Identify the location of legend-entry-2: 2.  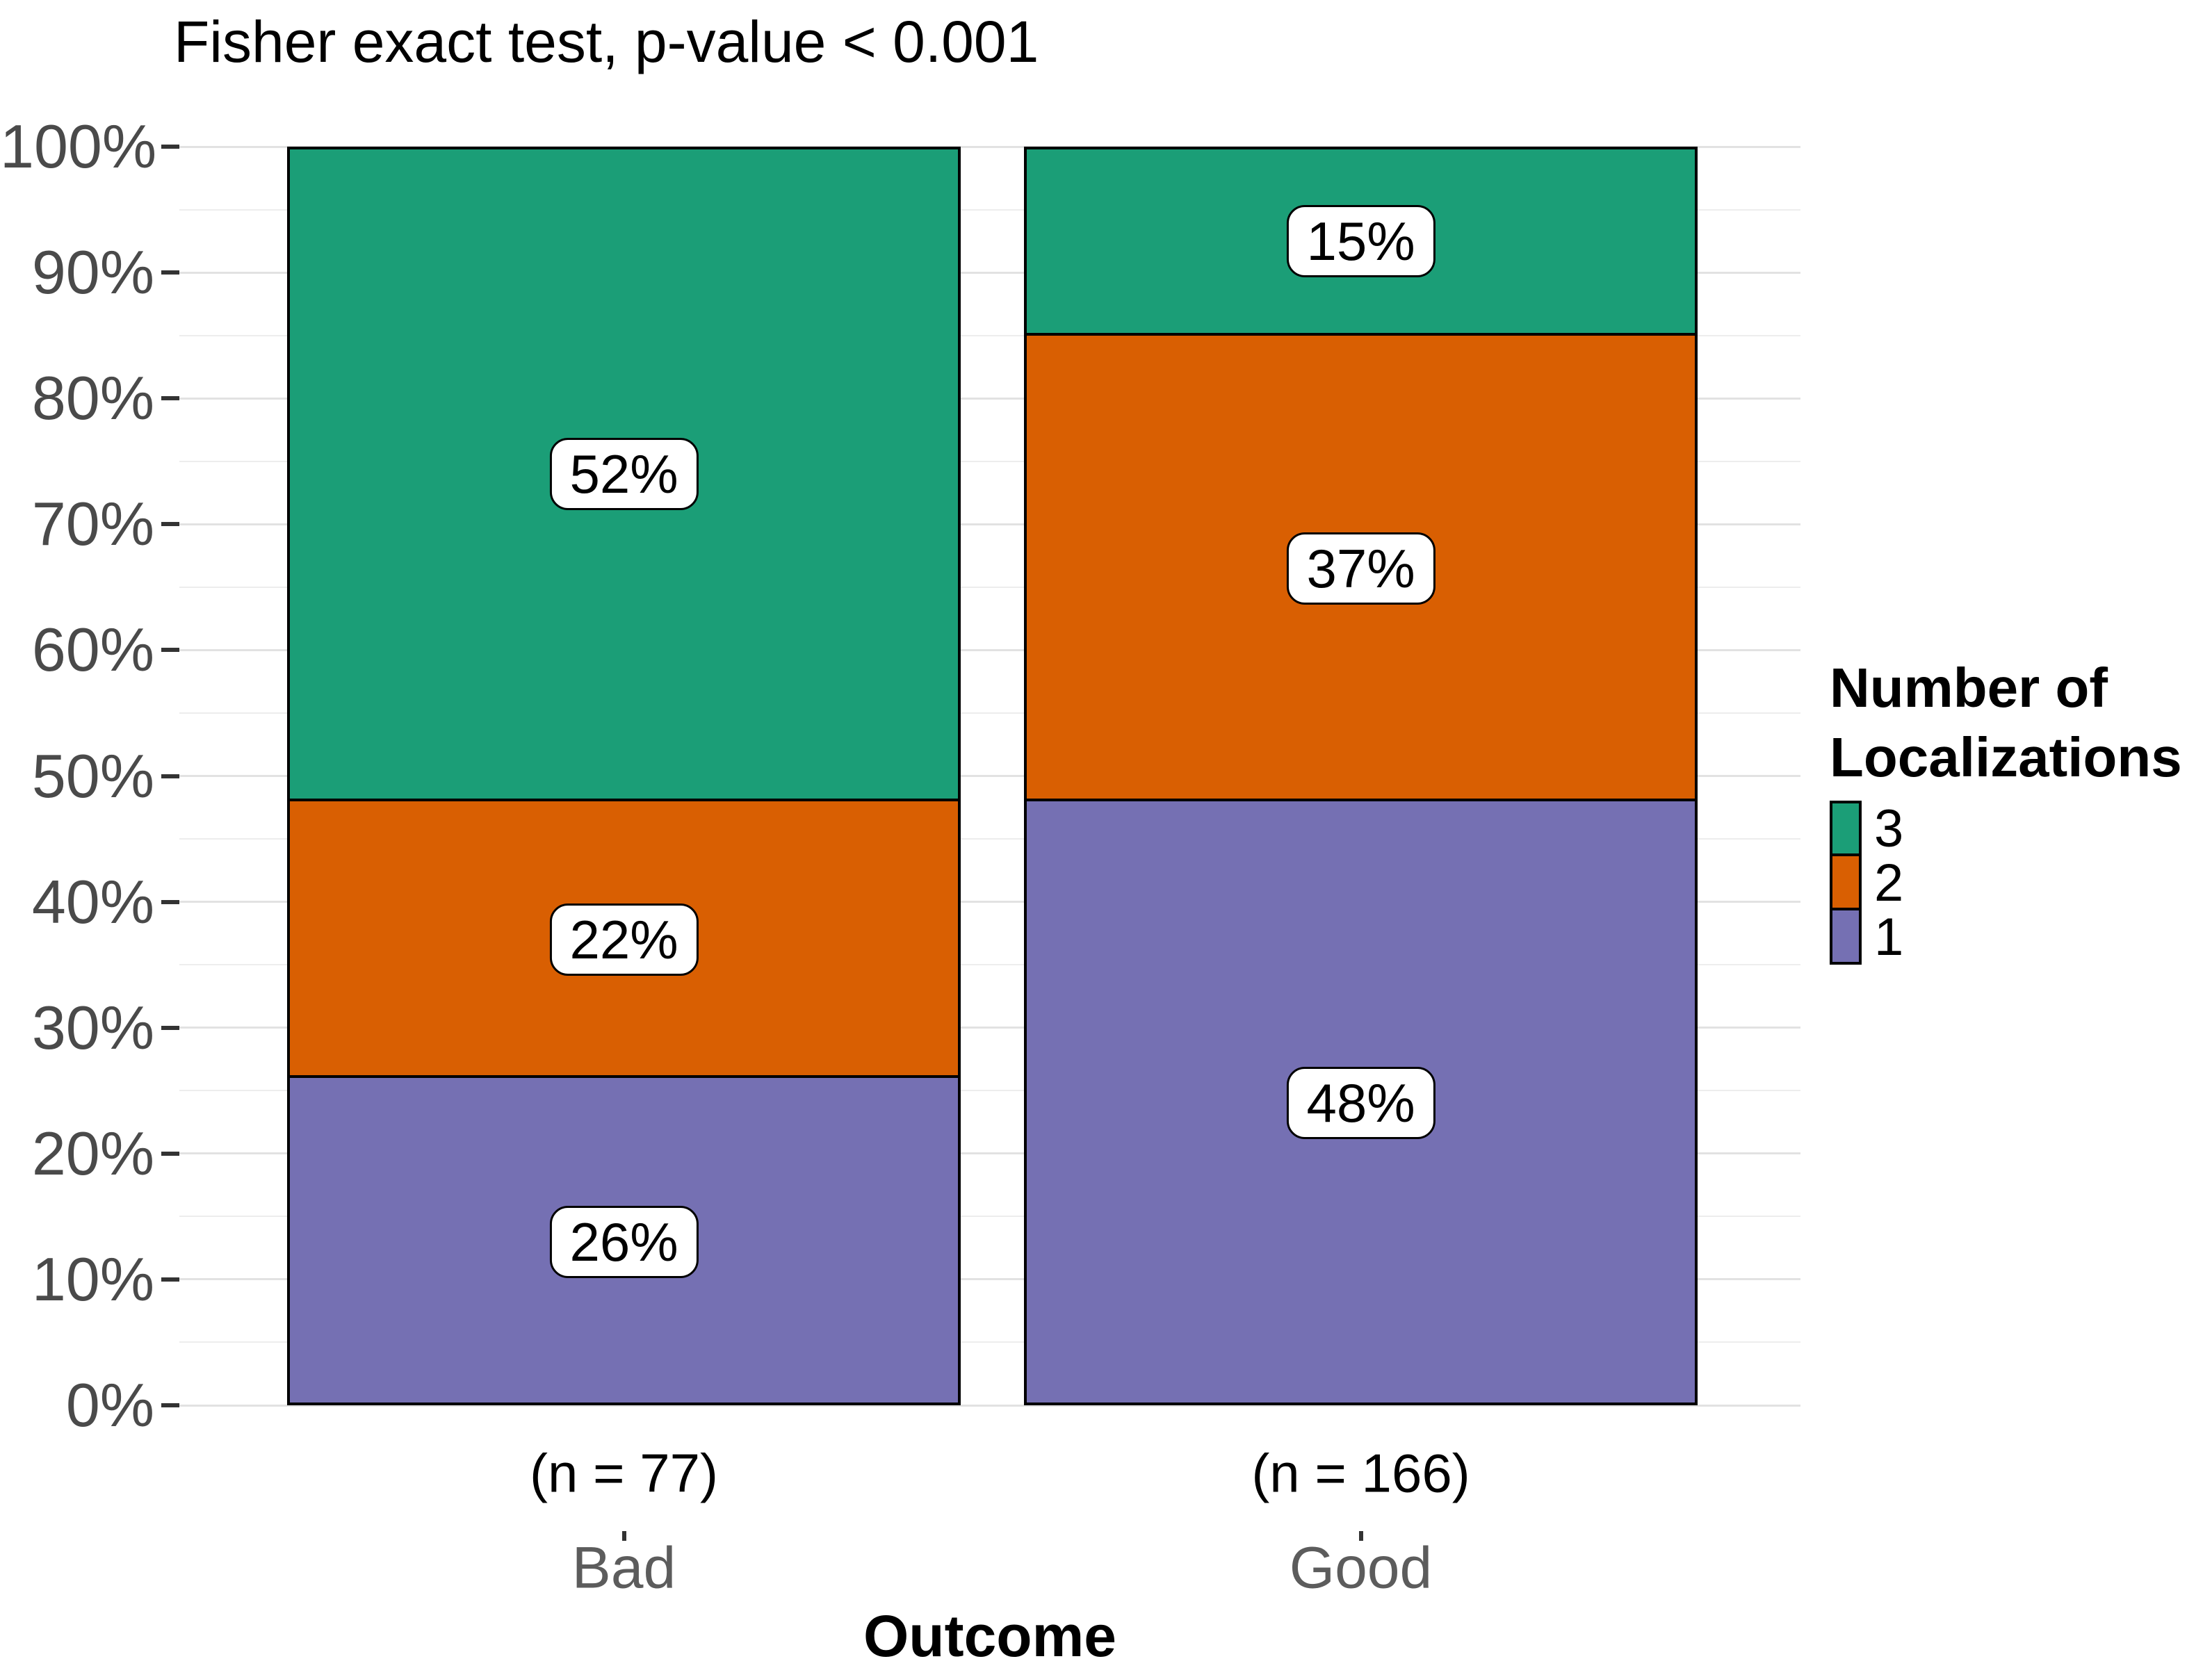
(2021, 883).